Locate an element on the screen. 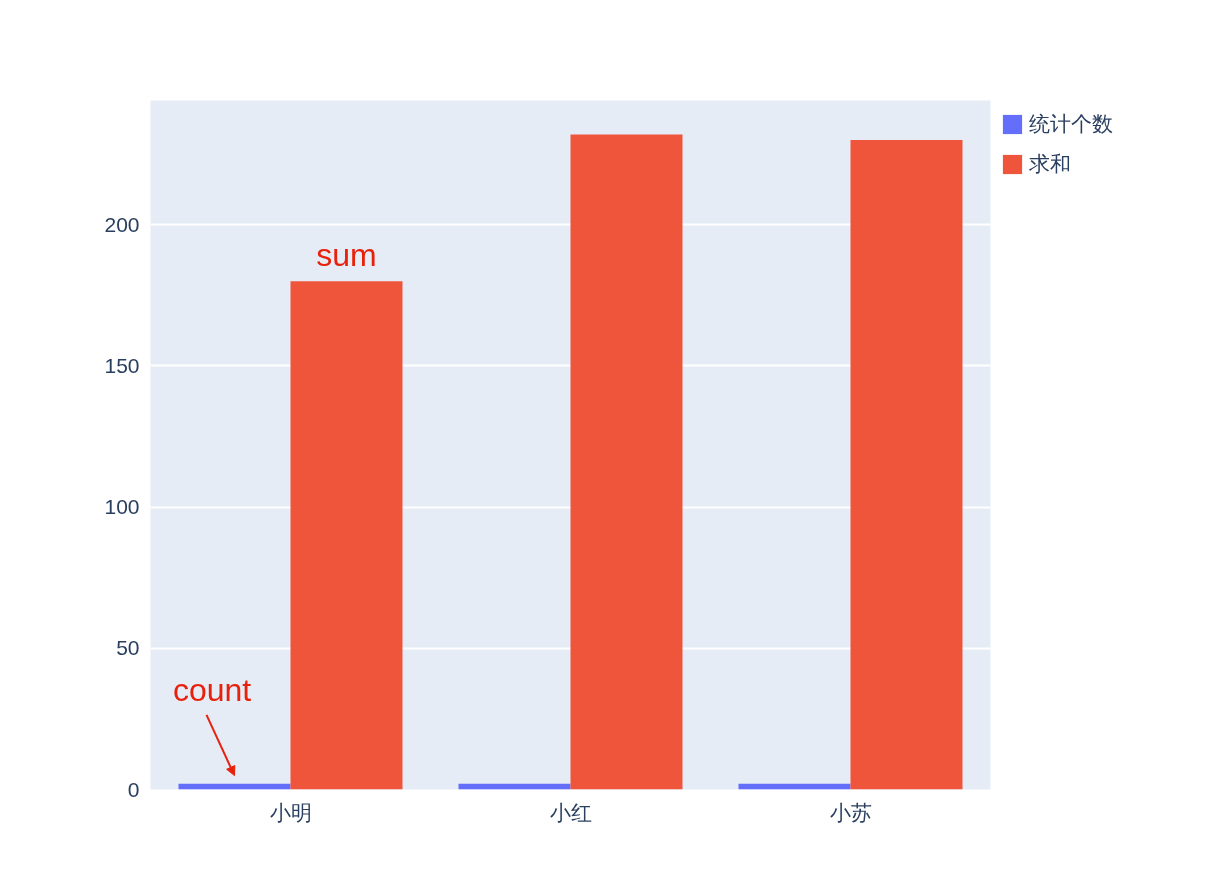 Image resolution: width=1232 pixels, height=876 pixels. x-tick-label: 小红 is located at coordinates (570, 812).